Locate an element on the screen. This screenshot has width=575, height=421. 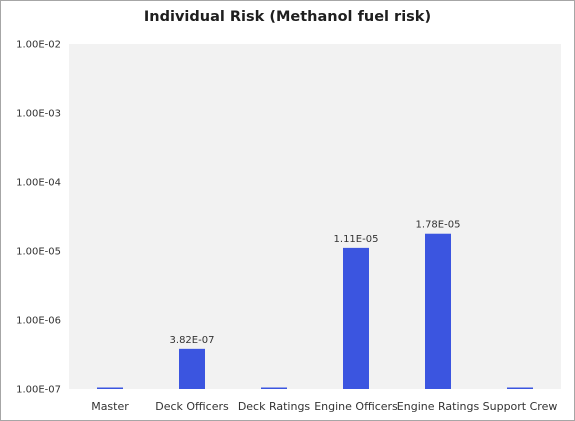
chart-title: Individual Risk (Methanol fuel risk) is located at coordinates (287, 17).